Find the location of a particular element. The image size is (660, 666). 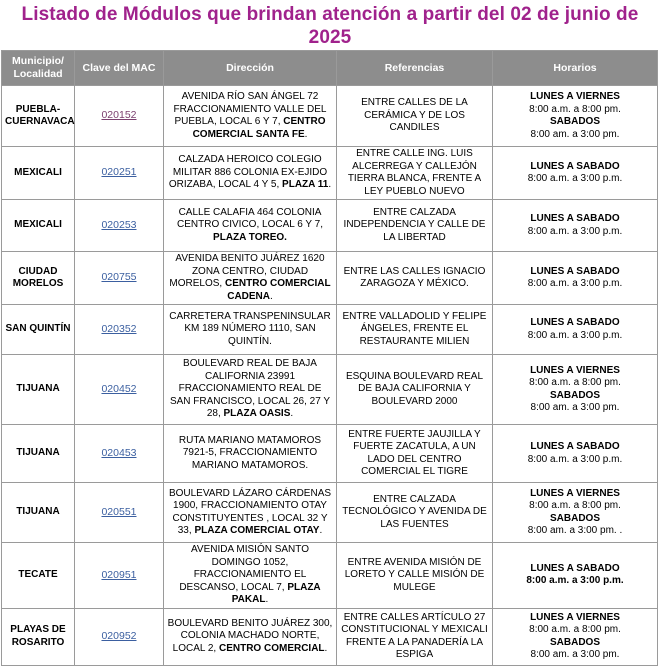

clave-link: 020551 is located at coordinates (119, 511).